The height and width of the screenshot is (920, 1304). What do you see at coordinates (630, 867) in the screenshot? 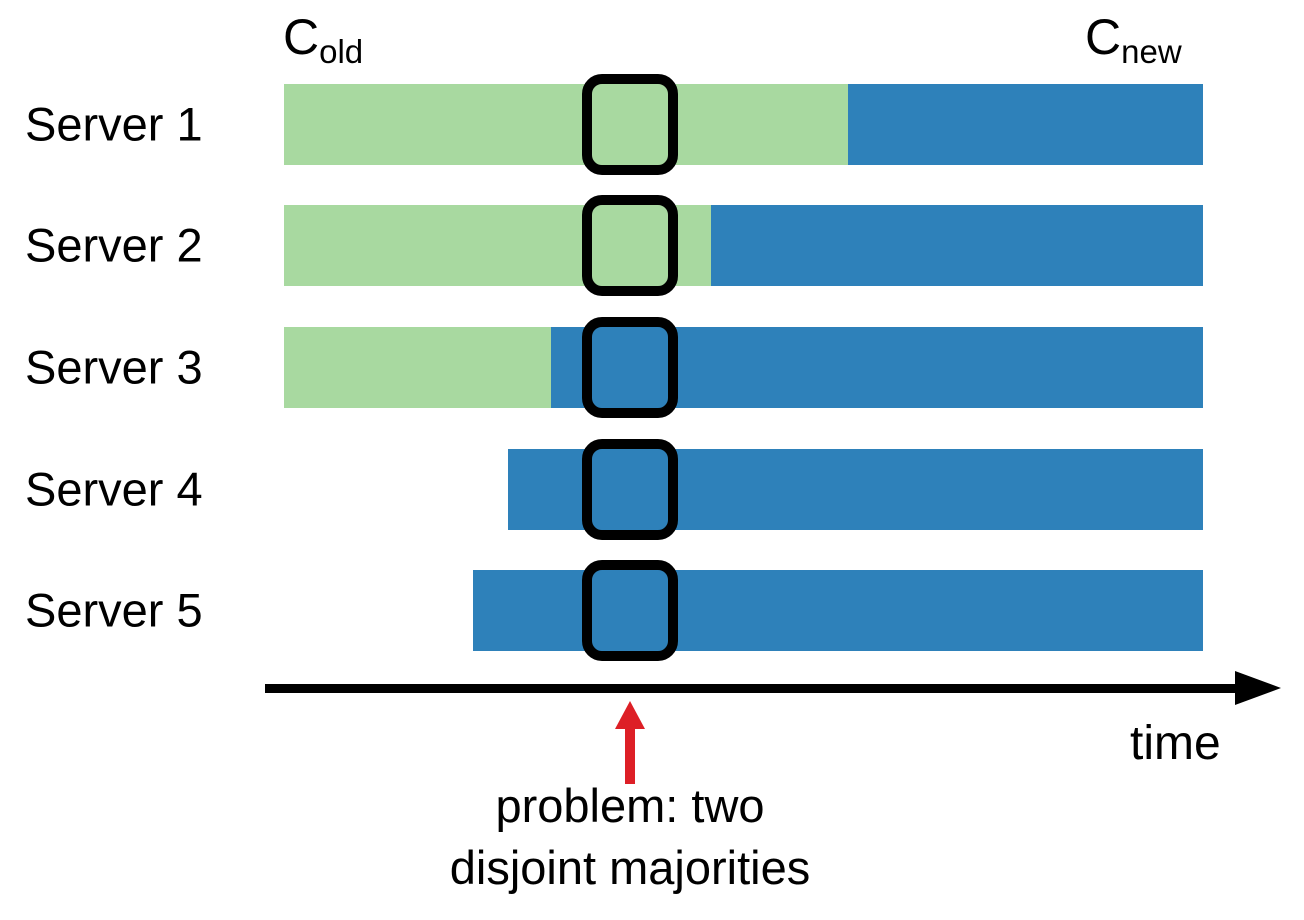
I see `problem-annotation-line2: disjoint majorities` at bounding box center [630, 867].